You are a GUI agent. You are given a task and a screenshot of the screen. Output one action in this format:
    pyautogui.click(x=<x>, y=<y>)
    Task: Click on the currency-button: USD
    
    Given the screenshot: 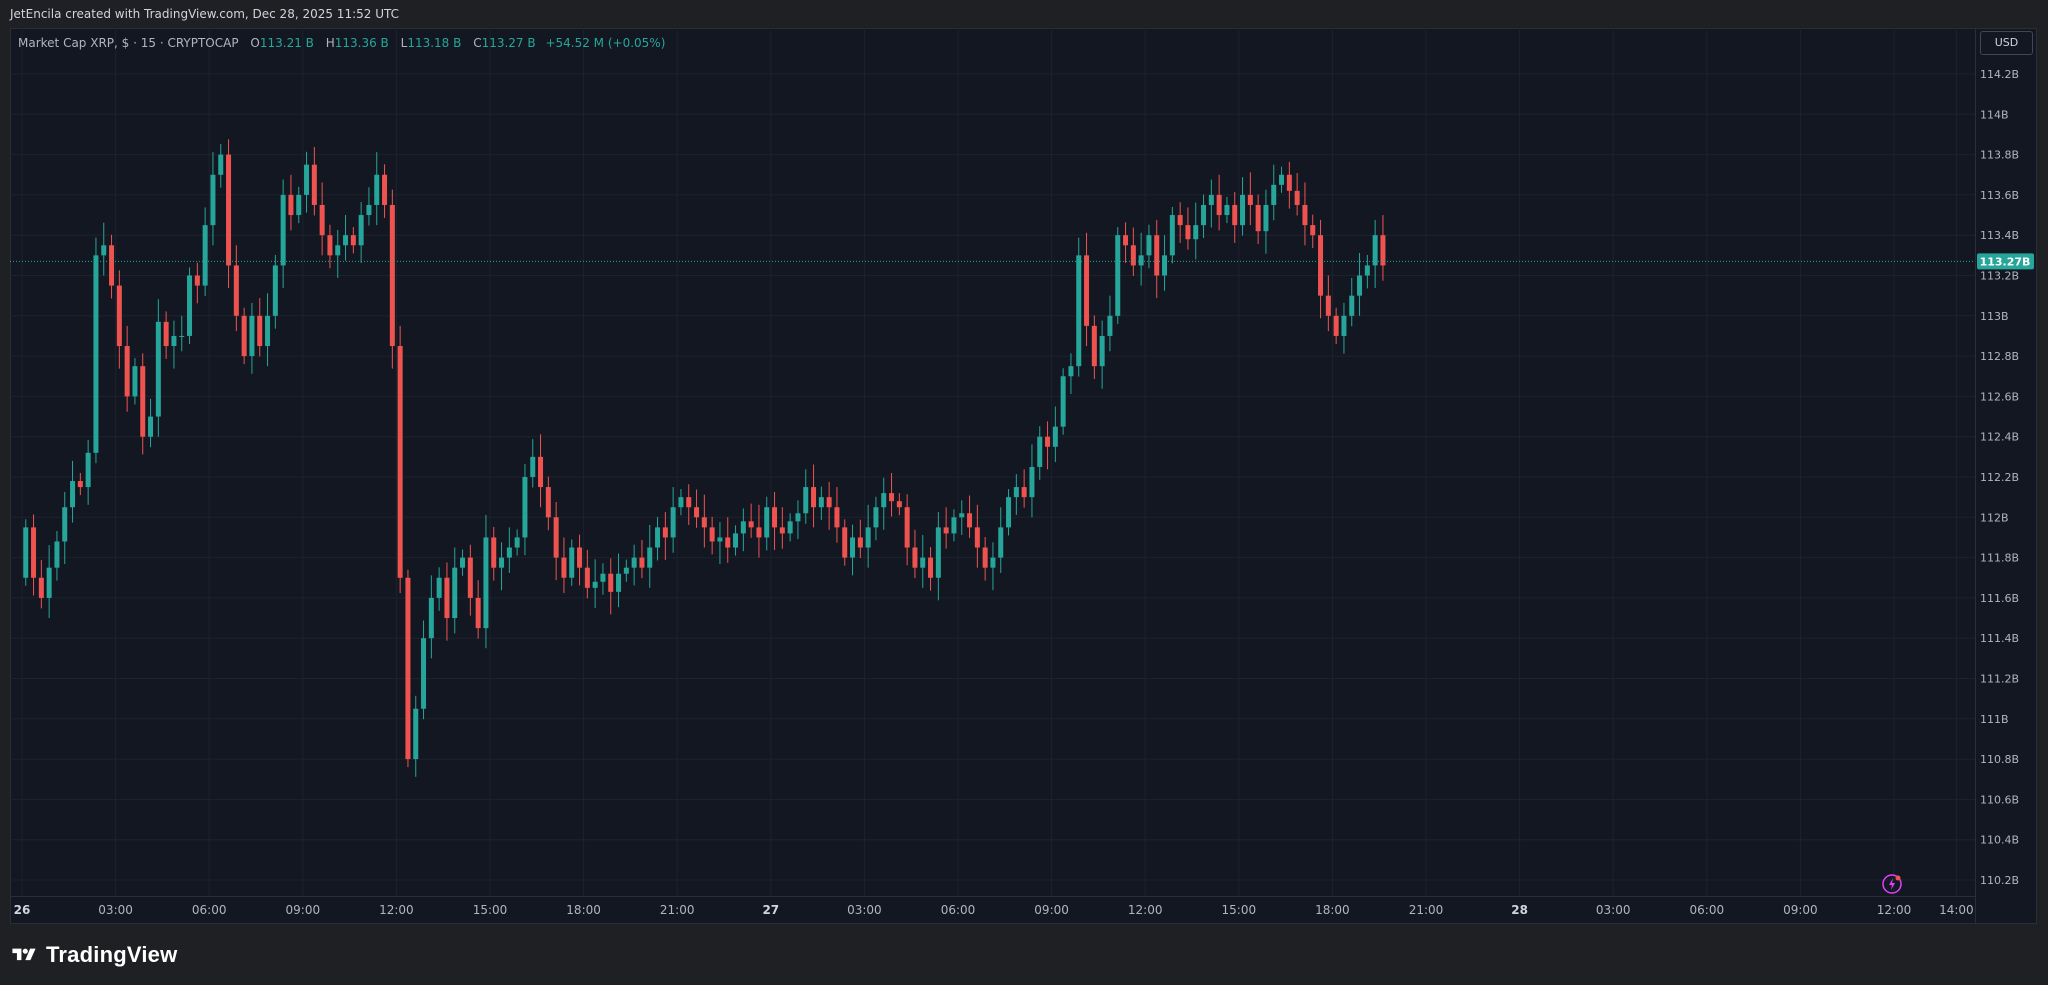 What is the action you would take?
    pyautogui.click(x=2006, y=43)
    